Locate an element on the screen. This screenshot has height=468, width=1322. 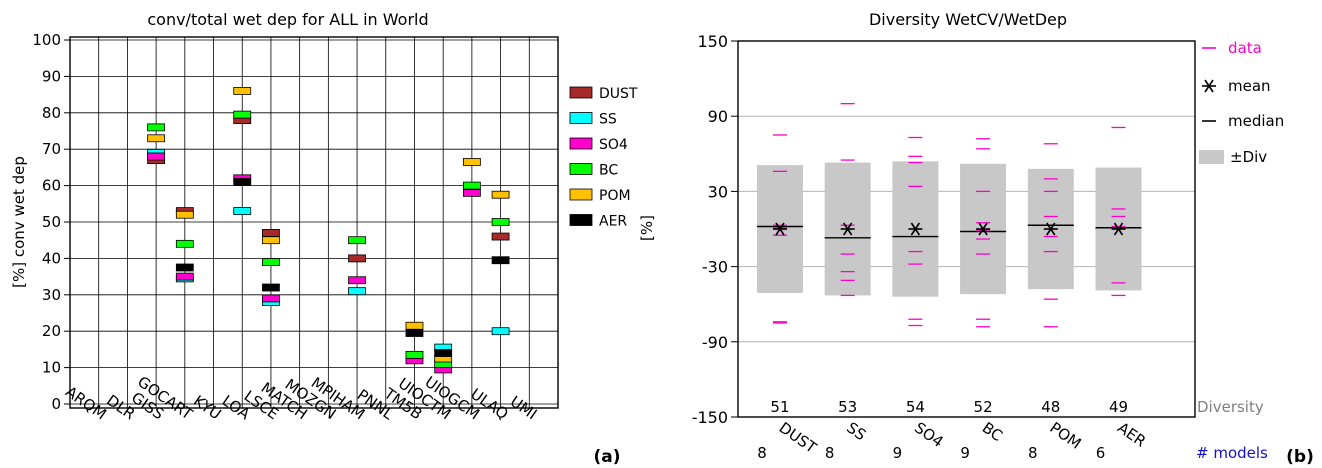
panel-a-title: conv/total wet dep for ALL in World is located at coordinates (287, 19).